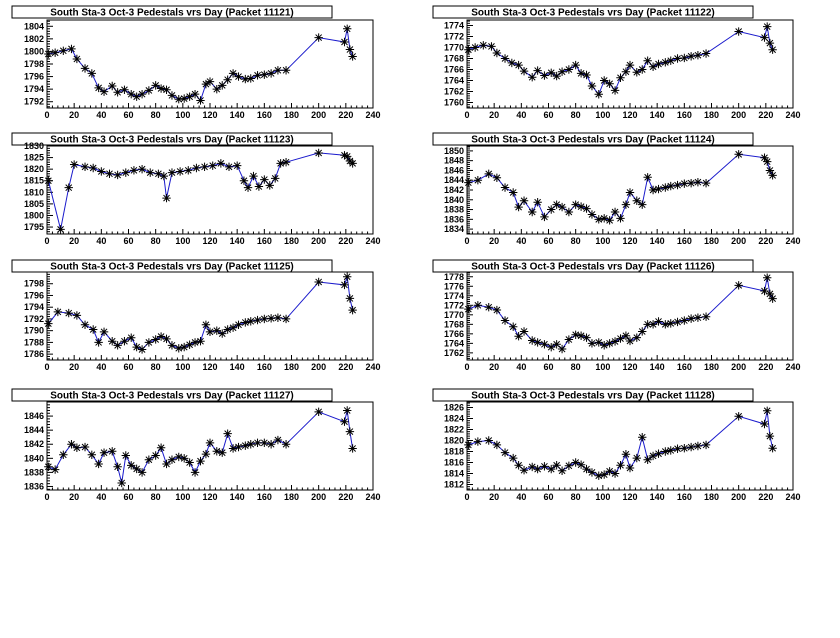  I want to click on y-tick-label: 1798, so click(34, 284).